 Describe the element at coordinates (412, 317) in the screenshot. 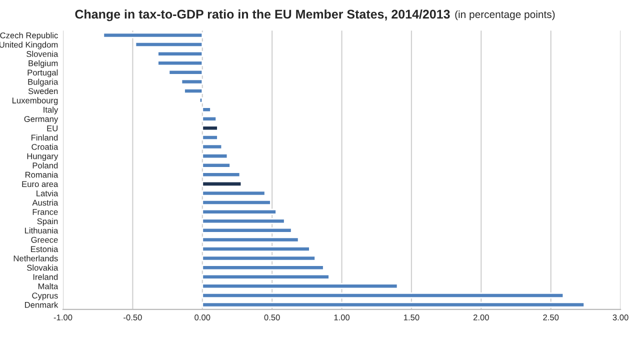

I see `x-tick-label: 1.50` at that location.